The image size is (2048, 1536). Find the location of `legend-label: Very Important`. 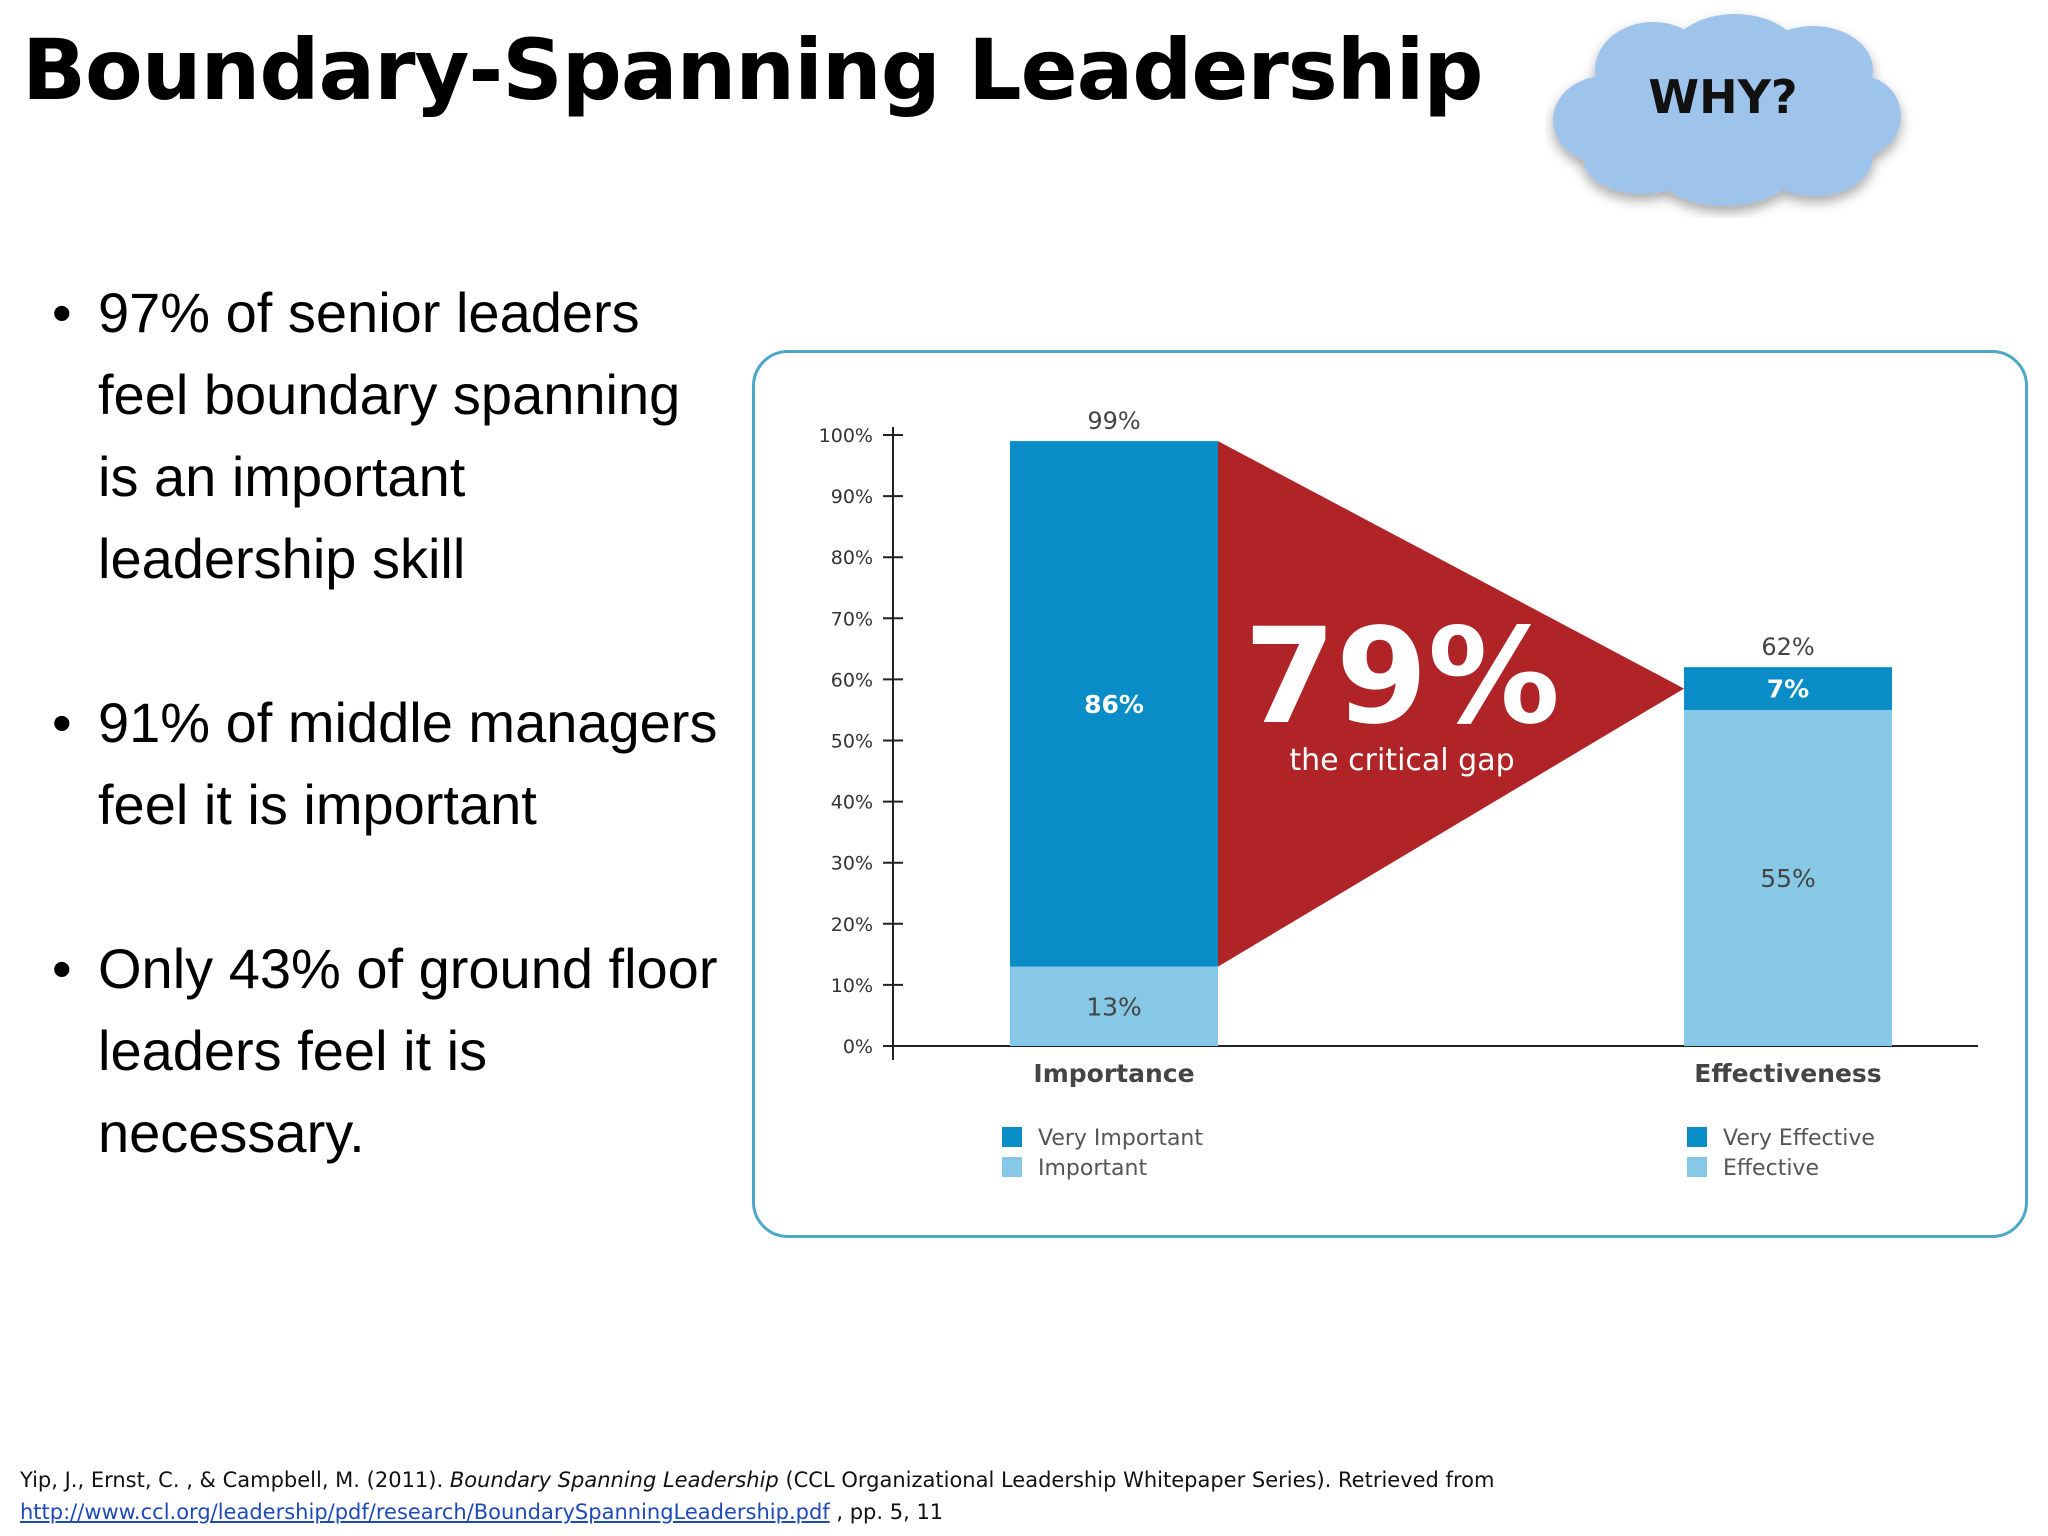

legend-label: Very Important is located at coordinates (1120, 1138).